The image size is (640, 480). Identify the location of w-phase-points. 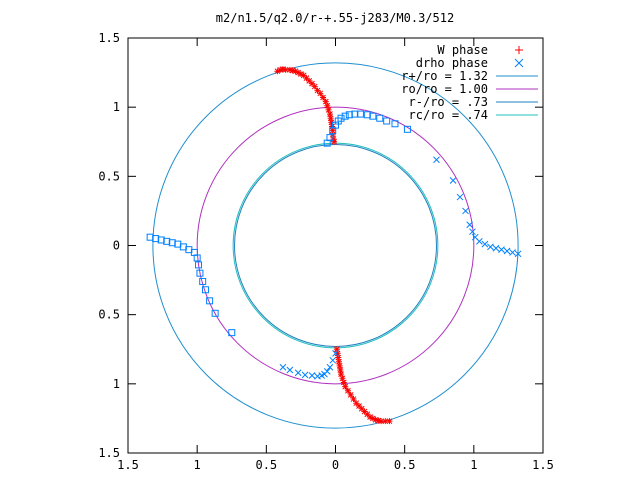
(333, 245).